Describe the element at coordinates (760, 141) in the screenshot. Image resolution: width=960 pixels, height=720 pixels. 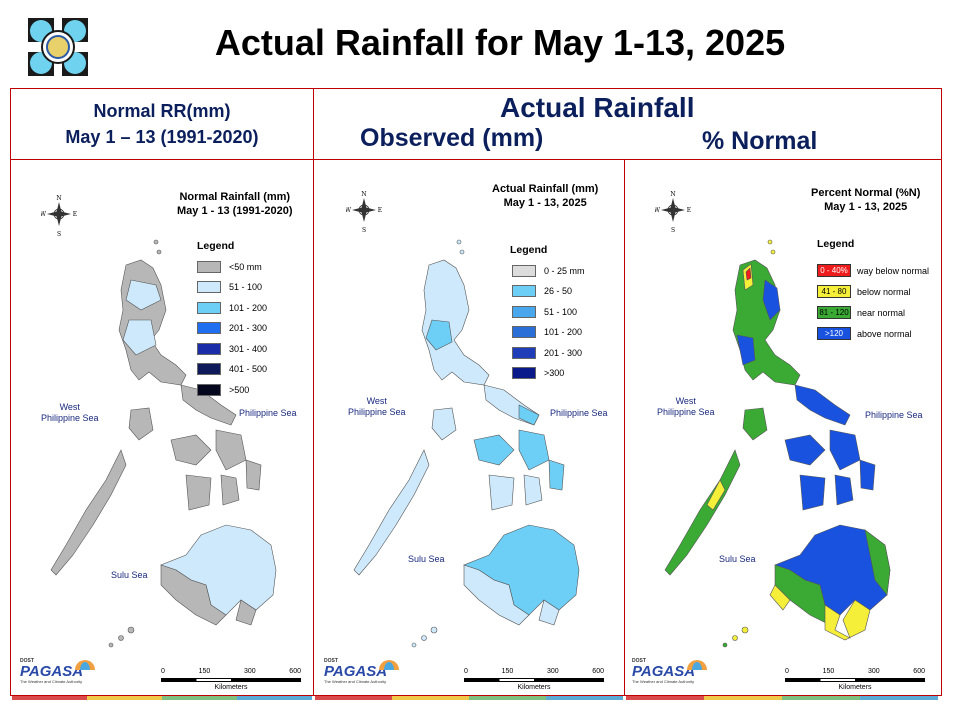
I see `percent-header: % Normal` at that location.